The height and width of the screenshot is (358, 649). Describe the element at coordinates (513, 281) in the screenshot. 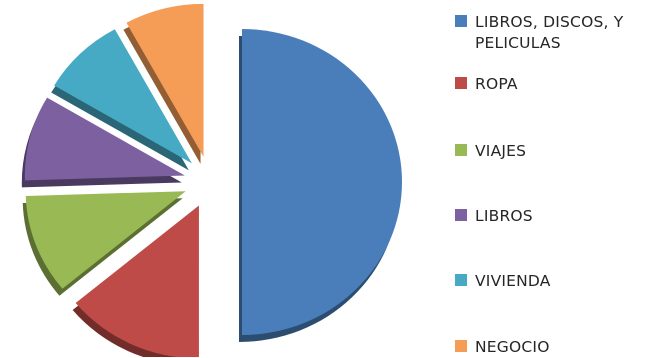

I see `legend-label: VIVIENDA` at that location.